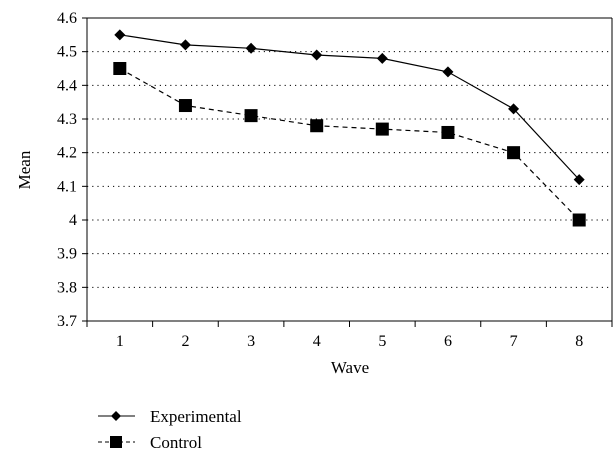 The image size is (615, 455). I want to click on x-axis-title: Wave, so click(350, 367).